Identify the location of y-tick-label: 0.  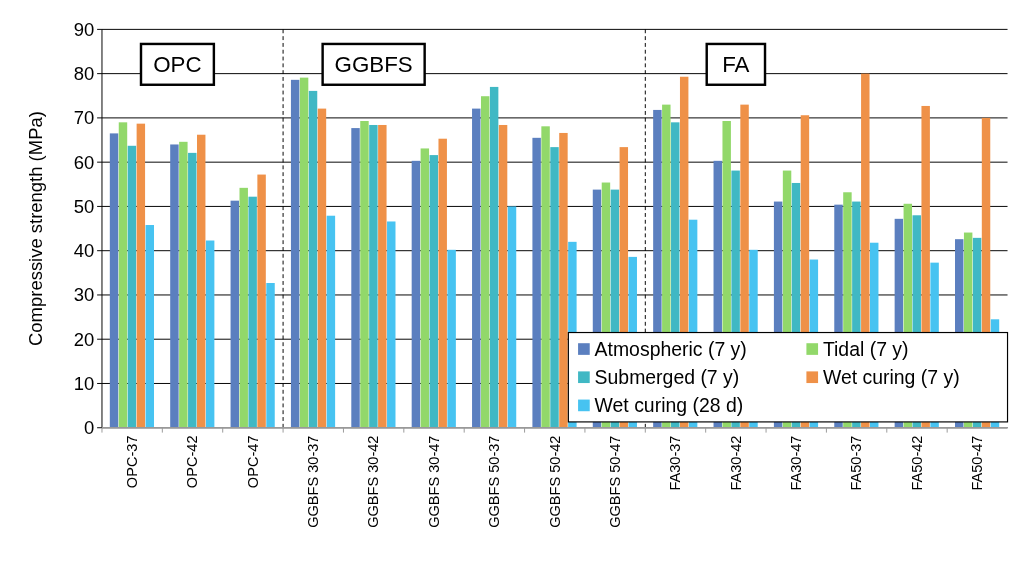
(89, 428).